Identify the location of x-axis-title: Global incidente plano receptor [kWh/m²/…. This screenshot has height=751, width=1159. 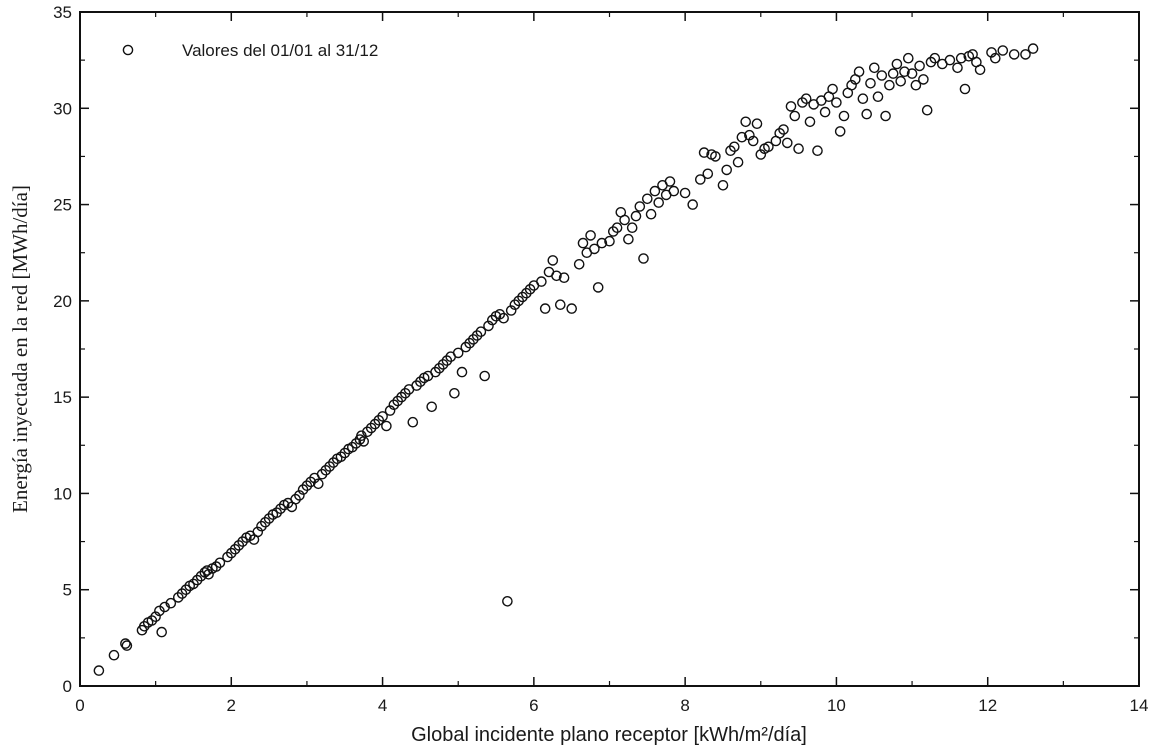
(609, 735).